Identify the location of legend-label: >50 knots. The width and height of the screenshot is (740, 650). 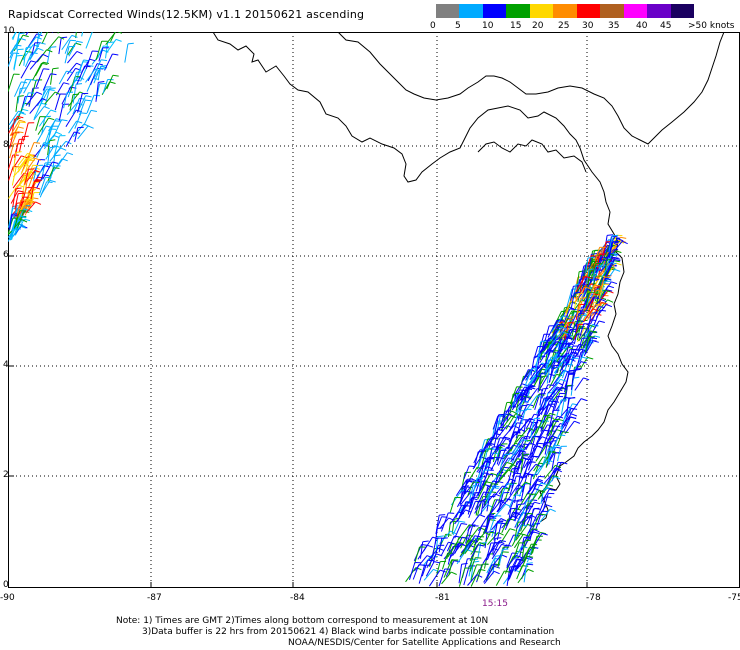
(711, 26).